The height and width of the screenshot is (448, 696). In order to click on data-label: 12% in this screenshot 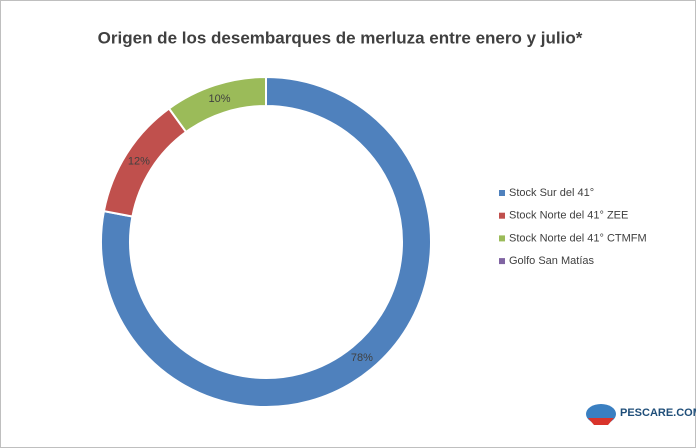, I will do `click(139, 161)`.